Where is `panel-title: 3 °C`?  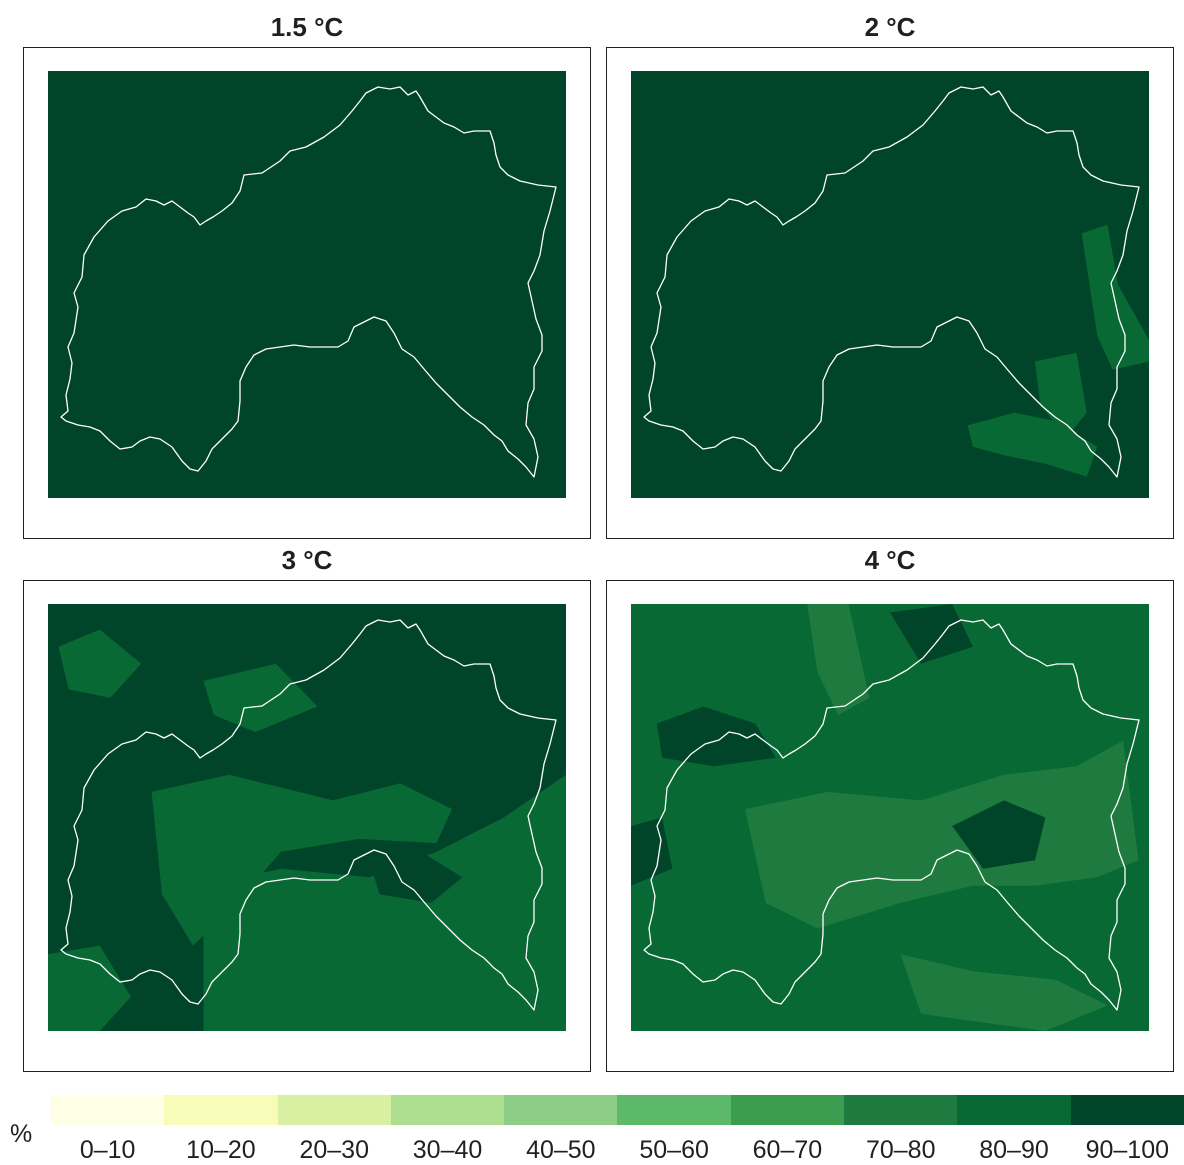 panel-title: 3 °C is located at coordinates (307, 560).